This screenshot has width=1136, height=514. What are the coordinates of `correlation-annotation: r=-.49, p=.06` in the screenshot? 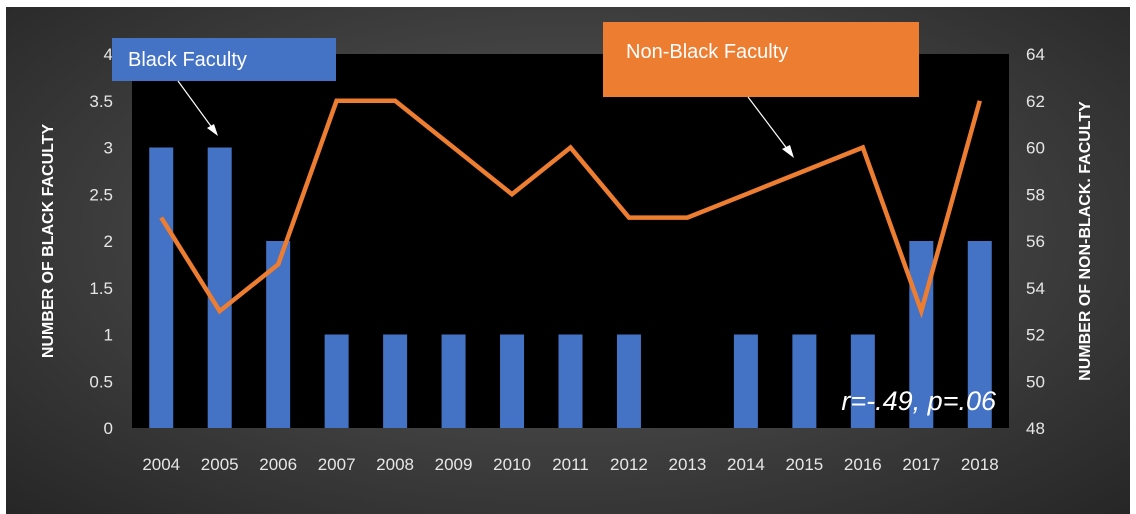 It's located at (919, 401).